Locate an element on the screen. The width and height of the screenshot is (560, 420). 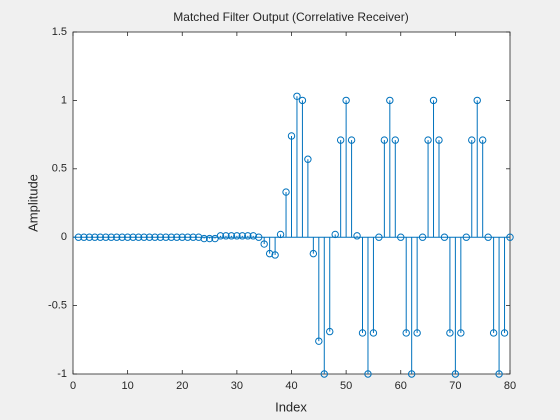
y-axis-label: Amplitude is located at coordinates (32, 203).